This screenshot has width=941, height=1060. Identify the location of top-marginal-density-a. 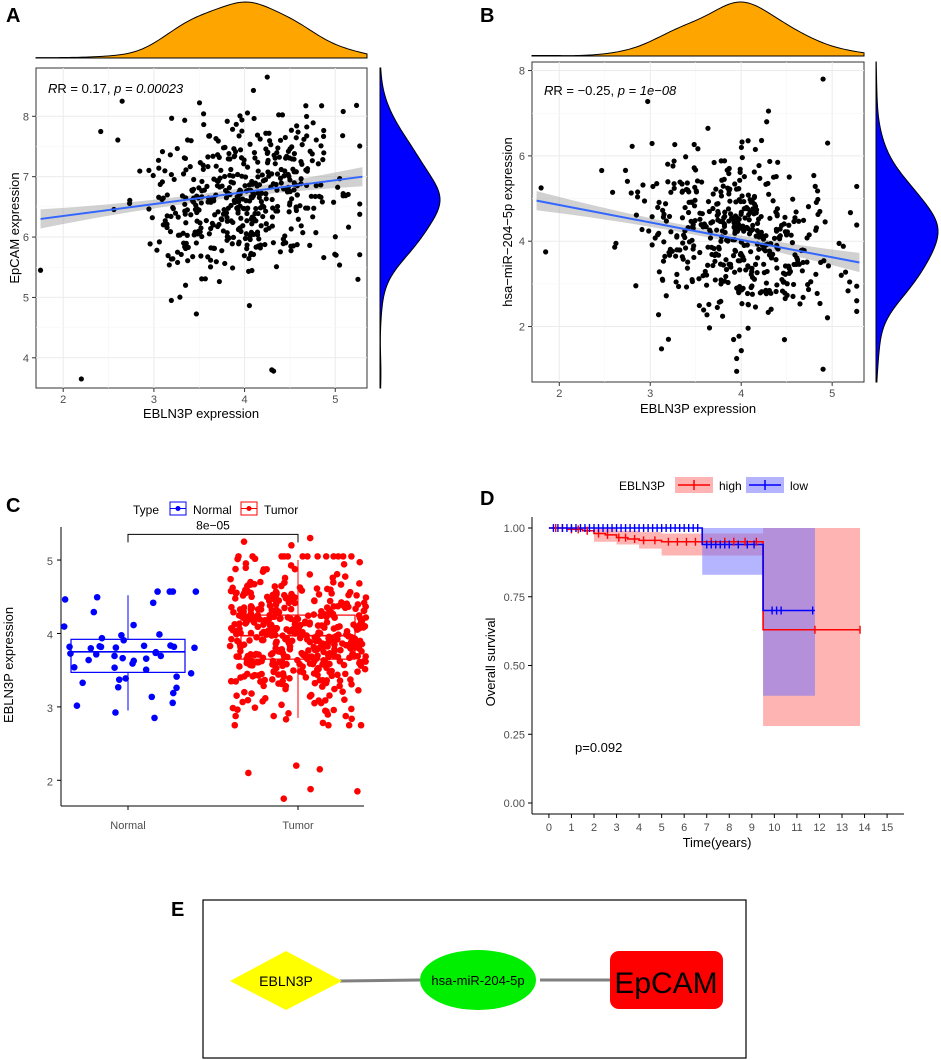
(201, 30).